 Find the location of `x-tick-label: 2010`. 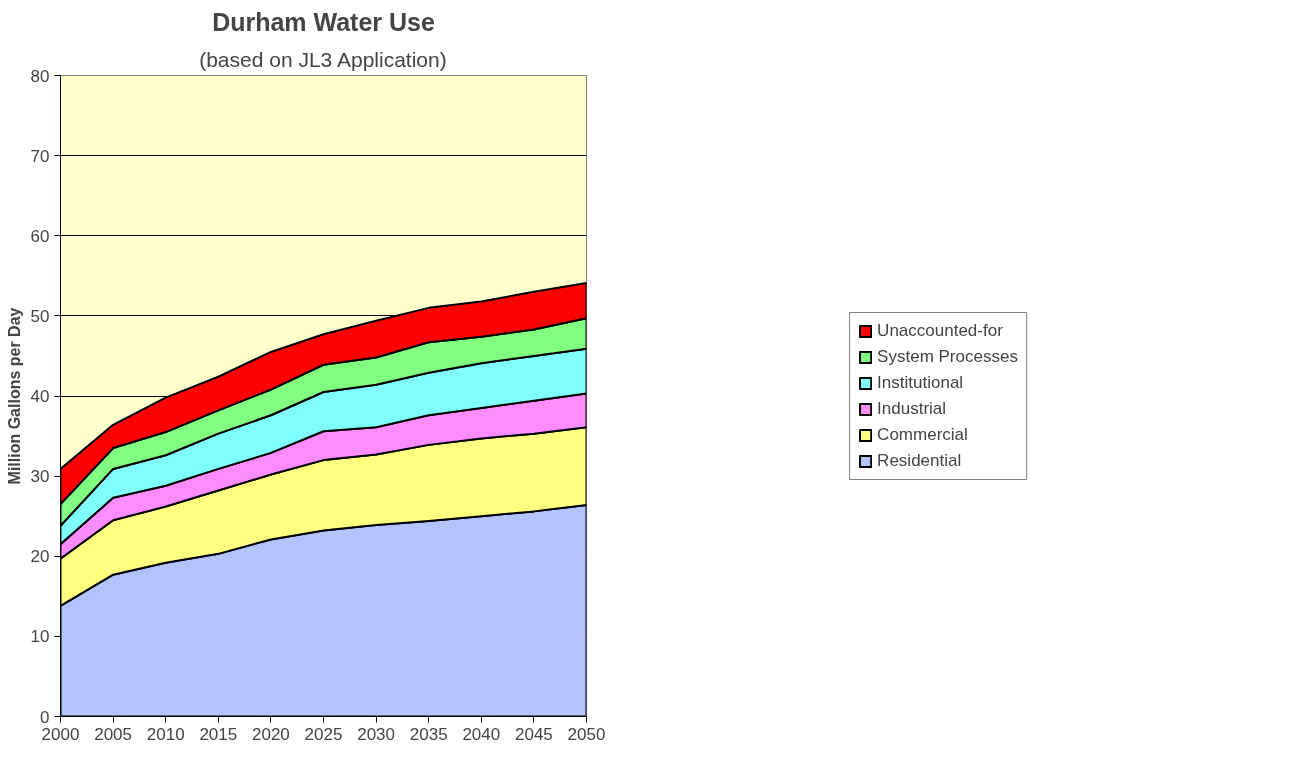

x-tick-label: 2010 is located at coordinates (165, 734).